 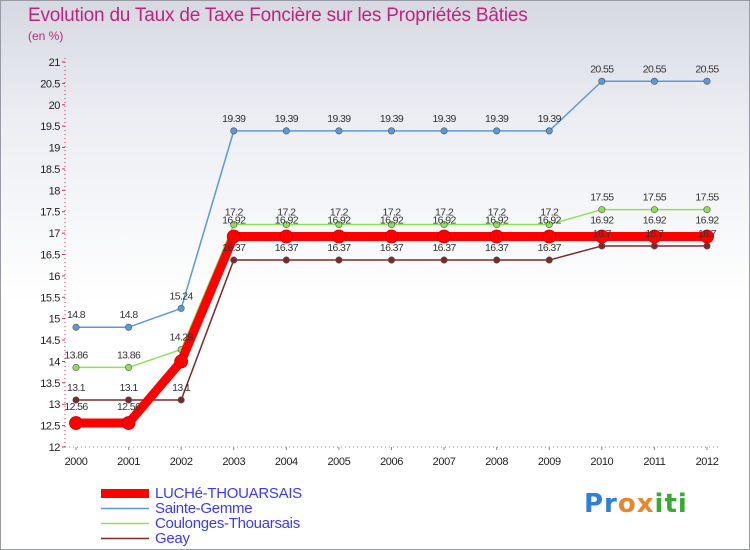 What do you see at coordinates (50, 298) in the screenshot?
I see `y-tick-label: 15.5` at bounding box center [50, 298].